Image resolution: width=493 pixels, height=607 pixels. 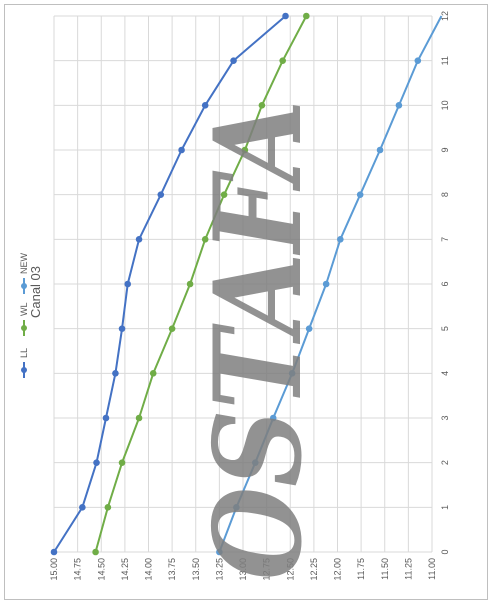 What do you see at coordinates (314, 569) in the screenshot?
I see `y-tick-label: 12.25` at bounding box center [314, 569].